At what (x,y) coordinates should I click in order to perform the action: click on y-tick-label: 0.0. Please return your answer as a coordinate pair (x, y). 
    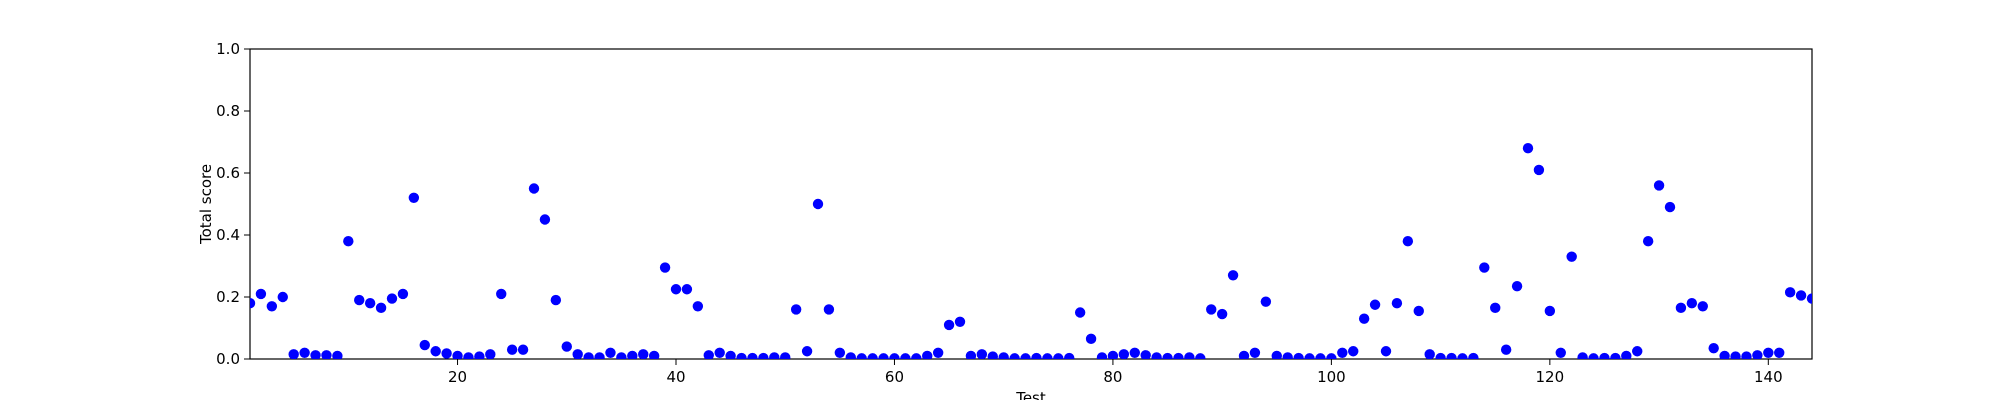
    Looking at the image, I should click on (228, 359).